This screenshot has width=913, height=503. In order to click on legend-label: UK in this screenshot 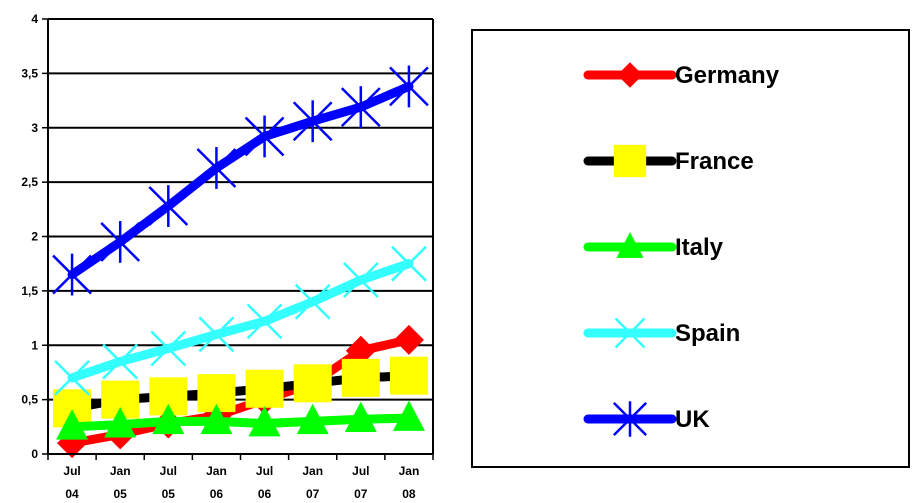, I will do `click(692, 419)`.